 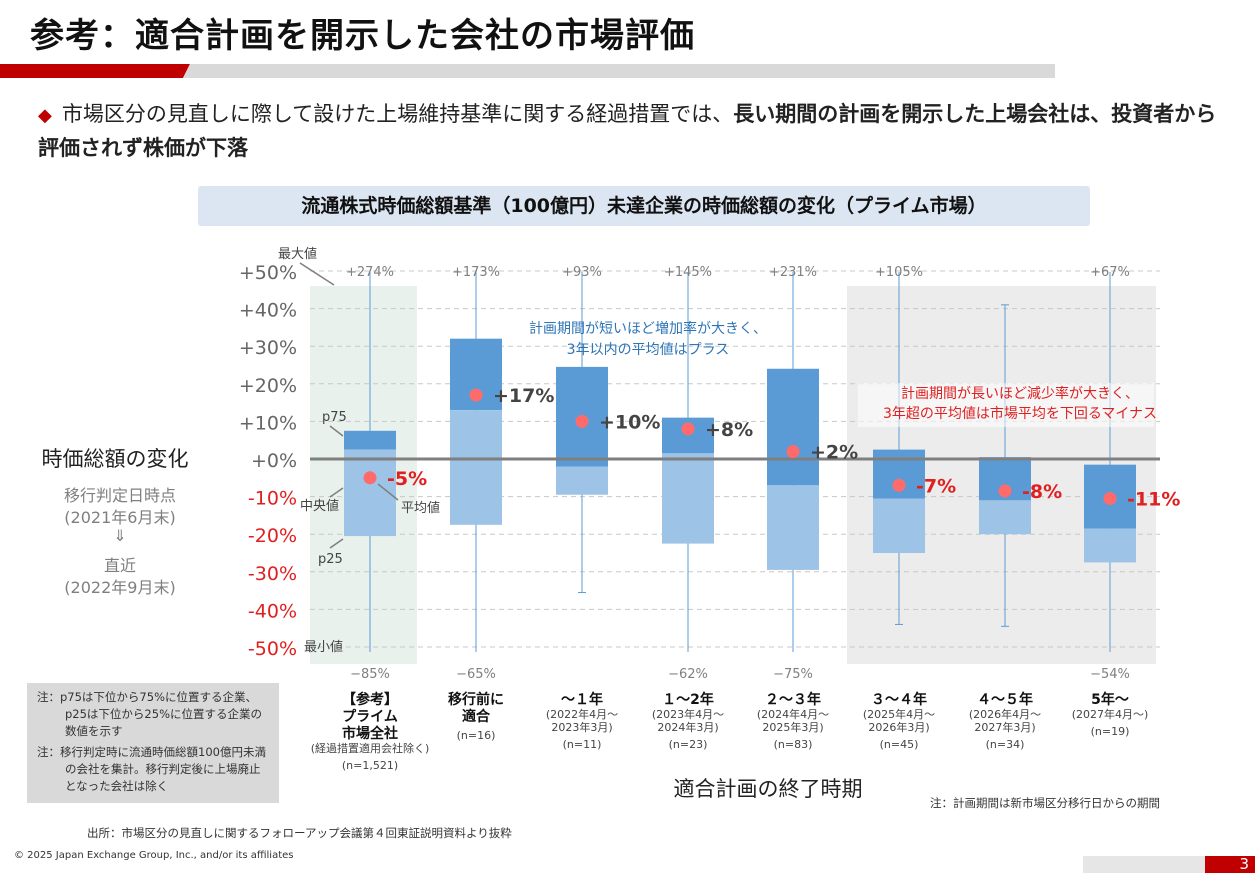 I want to click on category-label: 適合, so click(x=476, y=716).